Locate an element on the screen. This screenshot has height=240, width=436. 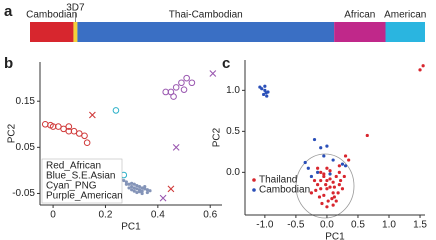
legend-label: Blue_S.E.Asian is located at coordinates (81, 176).